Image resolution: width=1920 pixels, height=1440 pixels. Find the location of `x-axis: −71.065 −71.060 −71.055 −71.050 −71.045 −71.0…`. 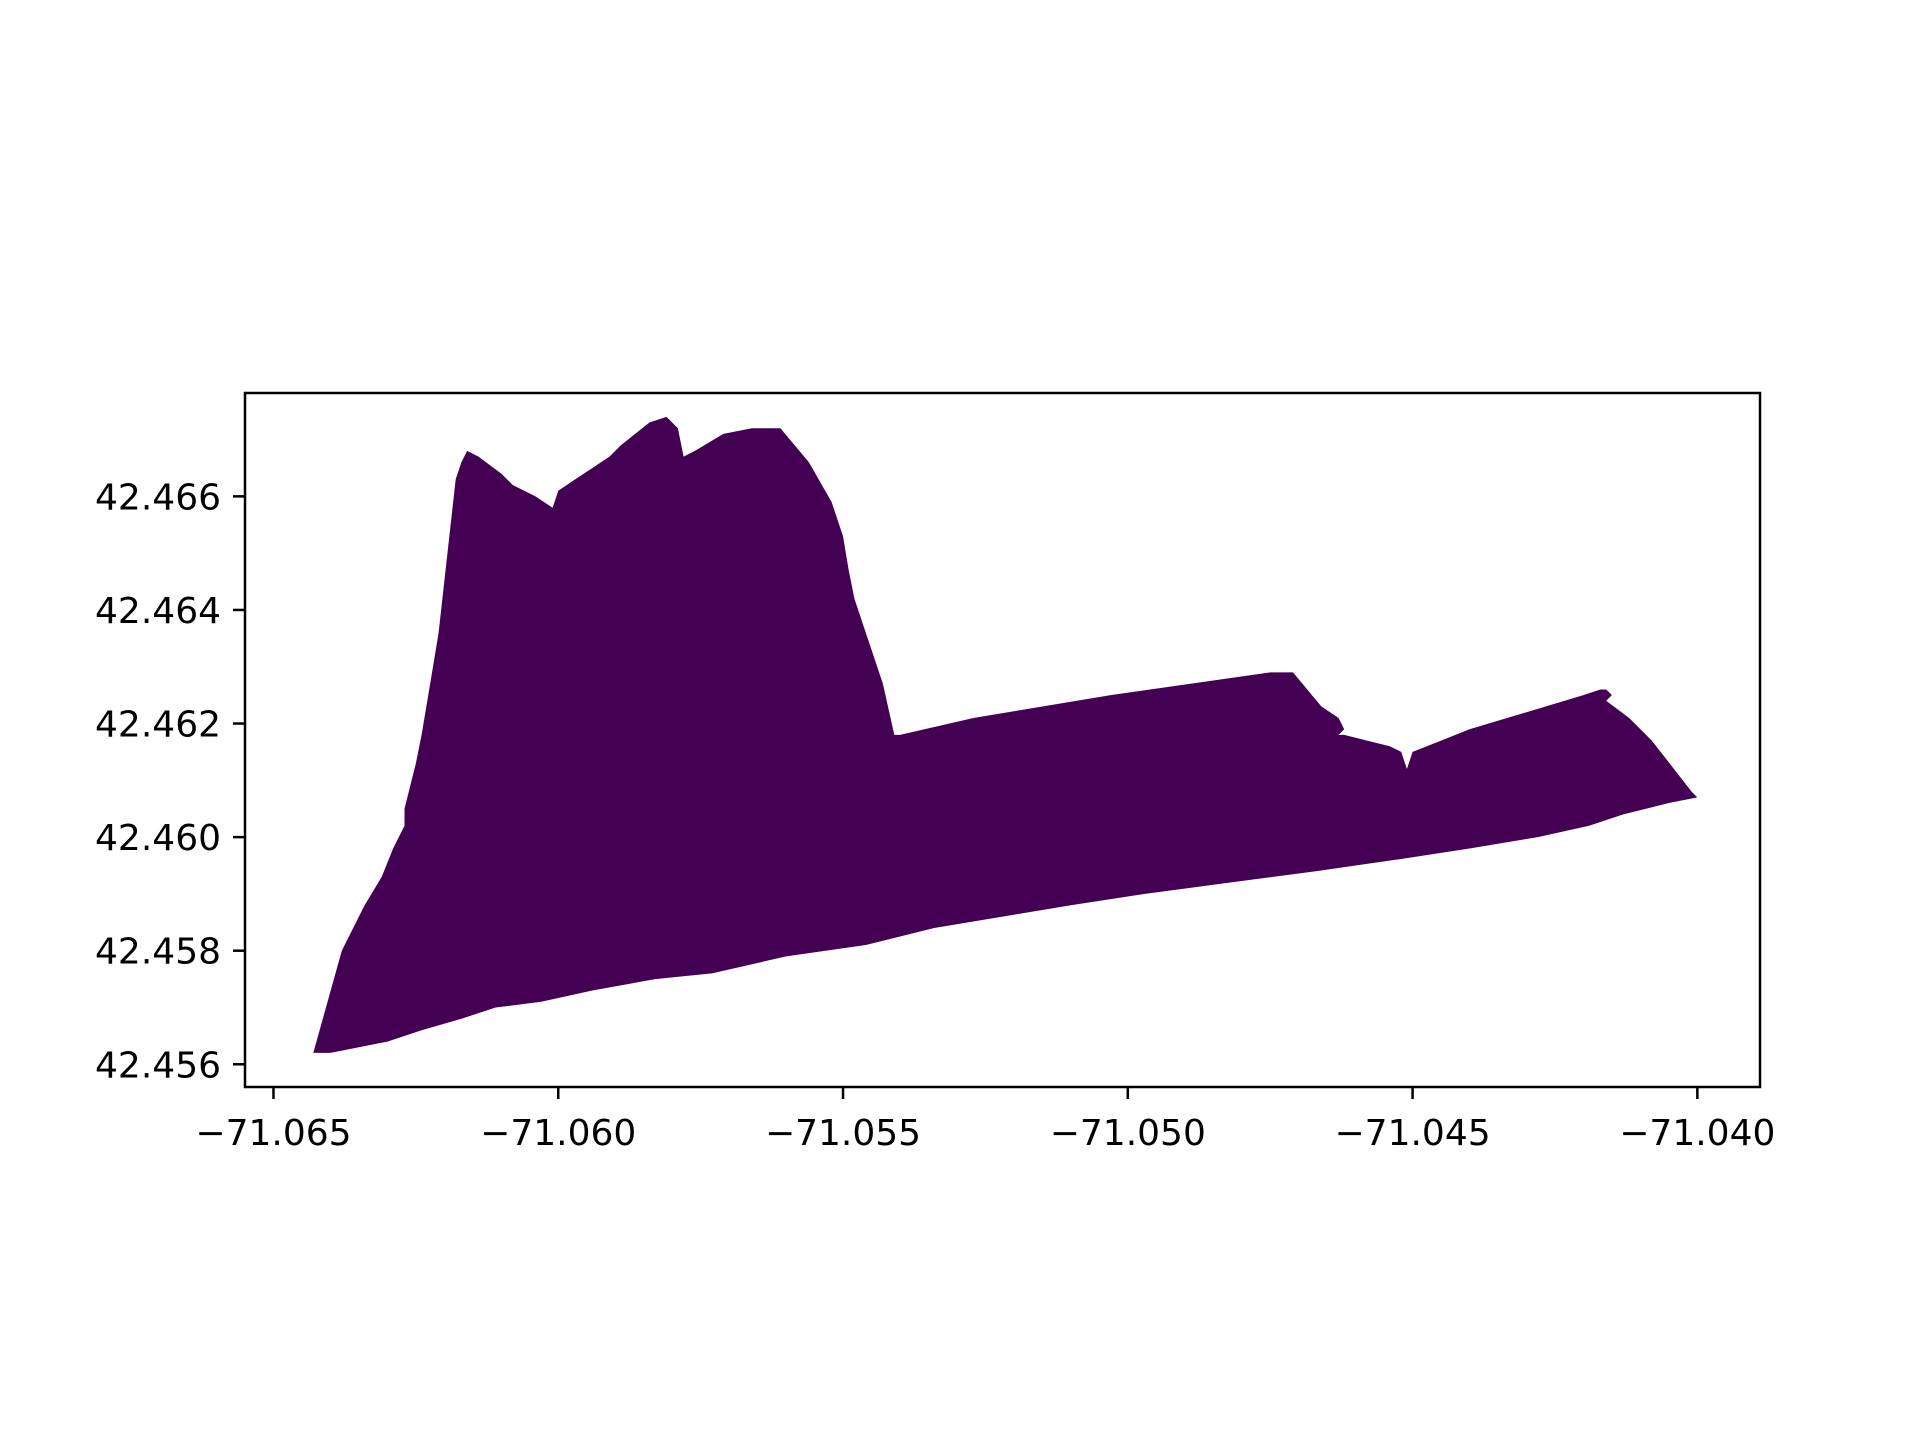

x-axis: −71.065 −71.060 −71.055 −71.050 −71.045 −71.0… is located at coordinates (985, 1120).